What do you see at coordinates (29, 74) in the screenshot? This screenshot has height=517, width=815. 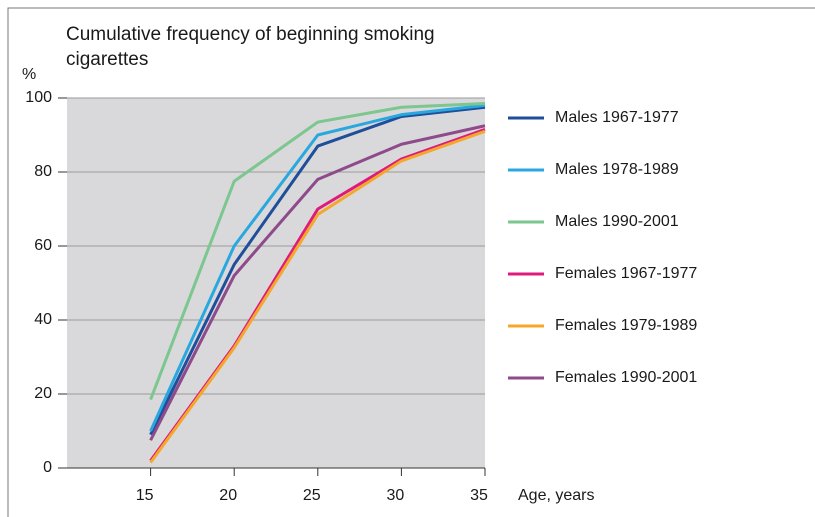 I see `y-axis-label: %` at bounding box center [29, 74].